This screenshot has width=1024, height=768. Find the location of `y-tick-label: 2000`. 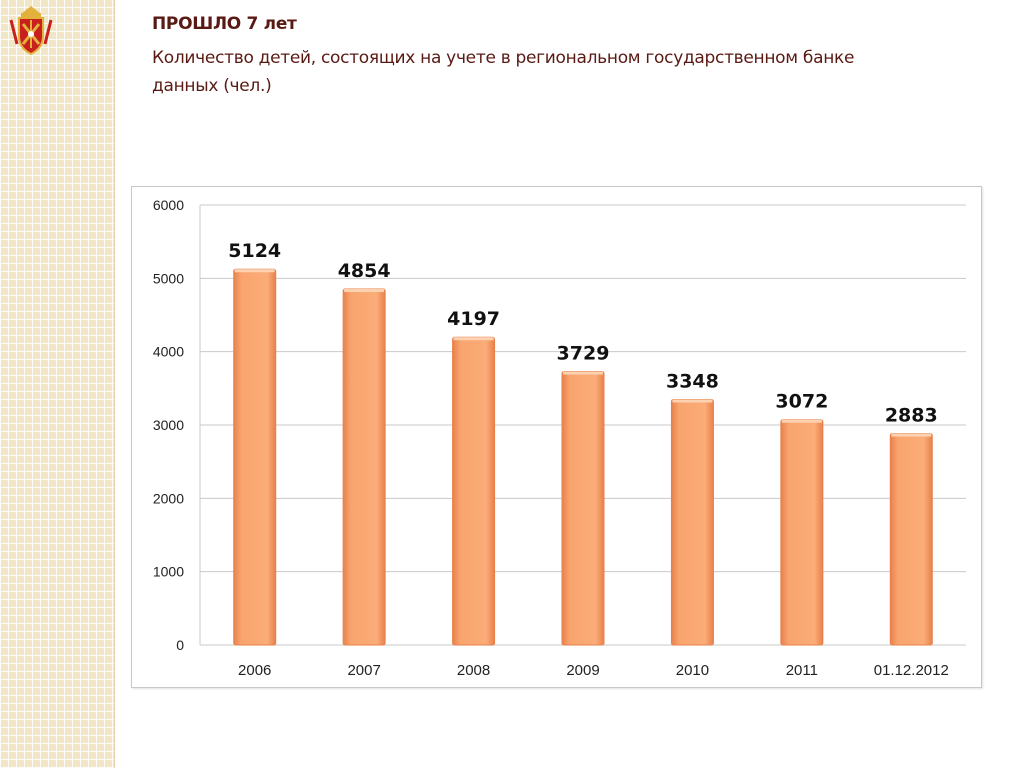

y-tick-label: 2000 is located at coordinates (168, 498).